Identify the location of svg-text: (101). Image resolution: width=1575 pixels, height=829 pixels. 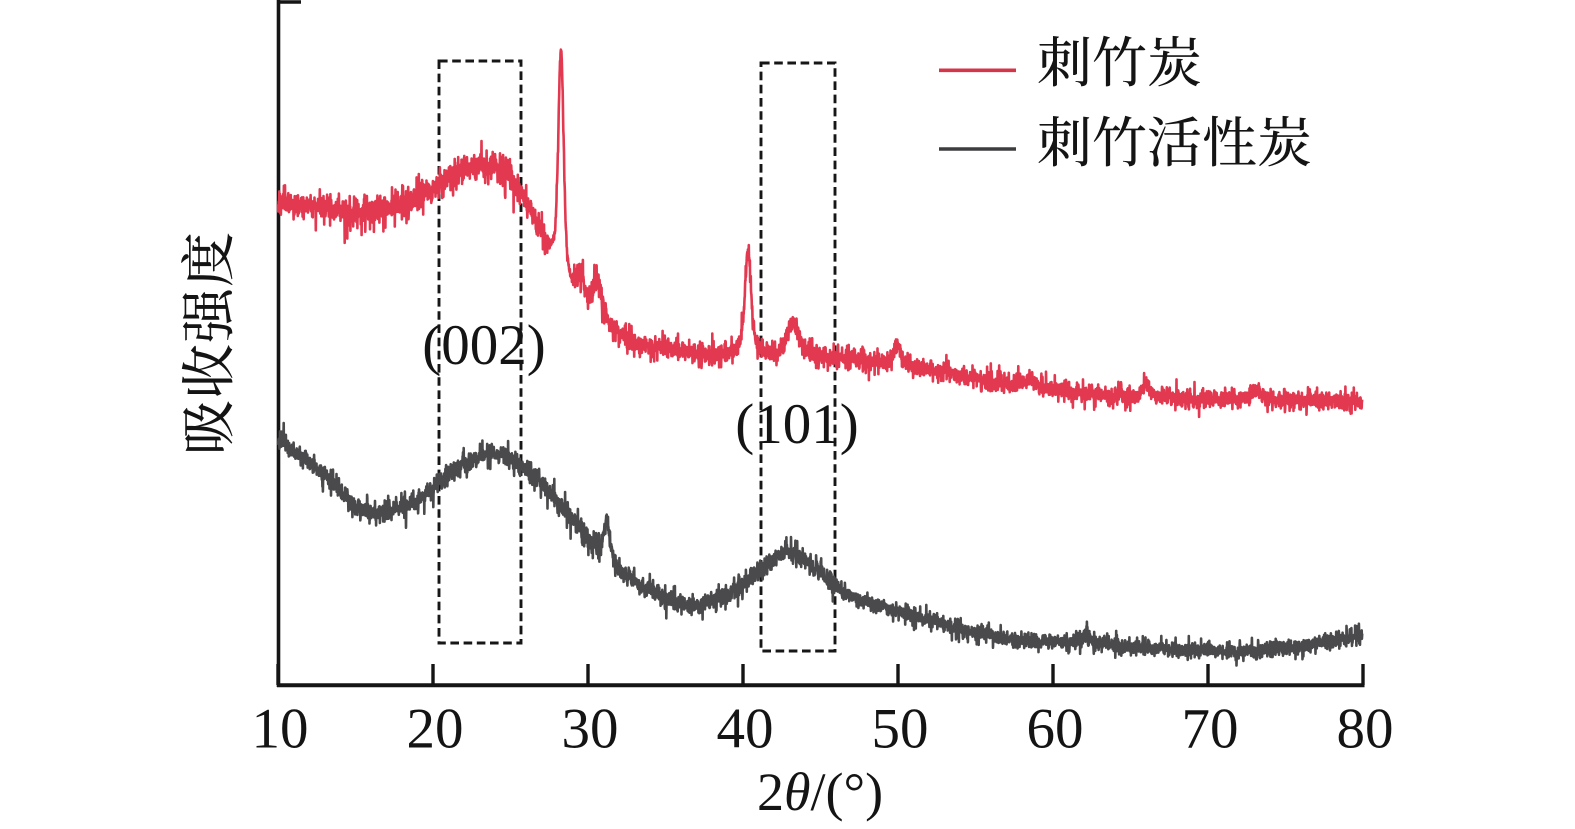
(796, 424).